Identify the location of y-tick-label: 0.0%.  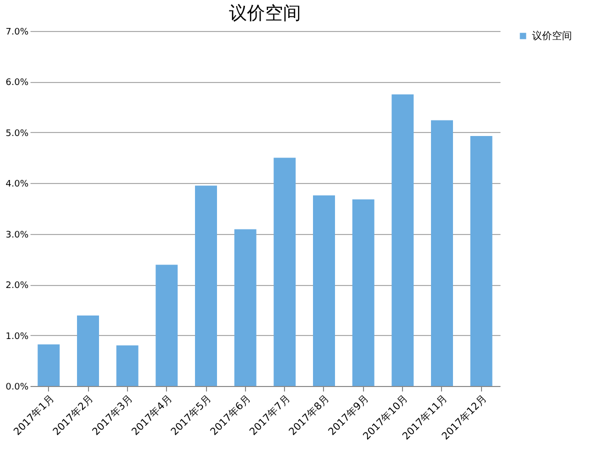
(17, 387).